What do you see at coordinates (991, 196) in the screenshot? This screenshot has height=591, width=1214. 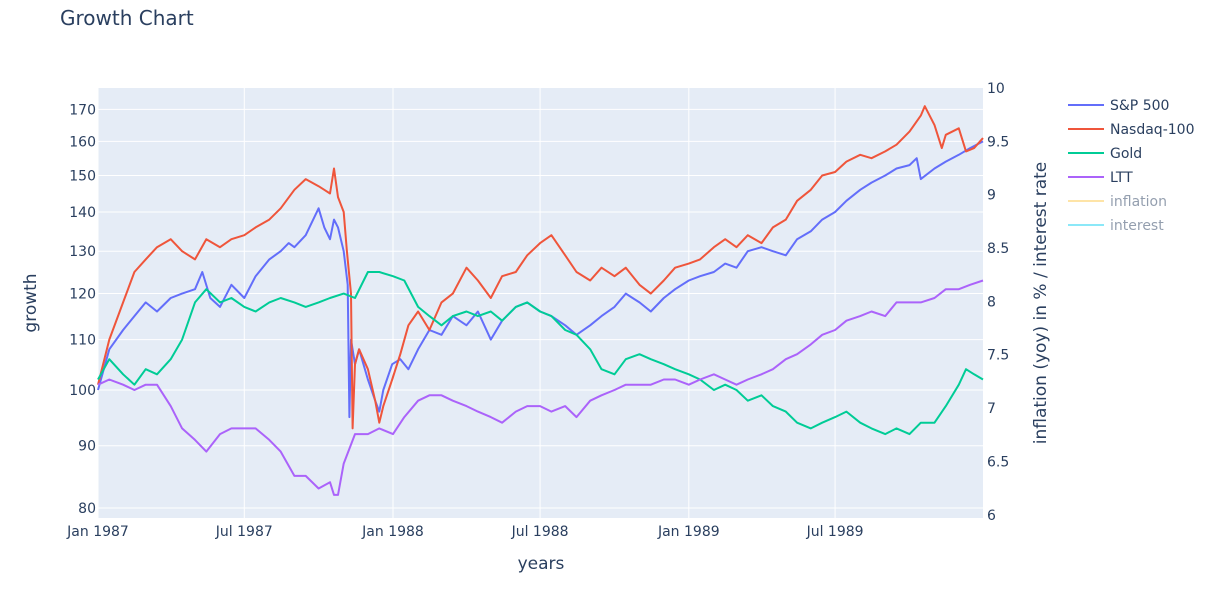 I see `y2-tick-label: 9` at bounding box center [991, 196].